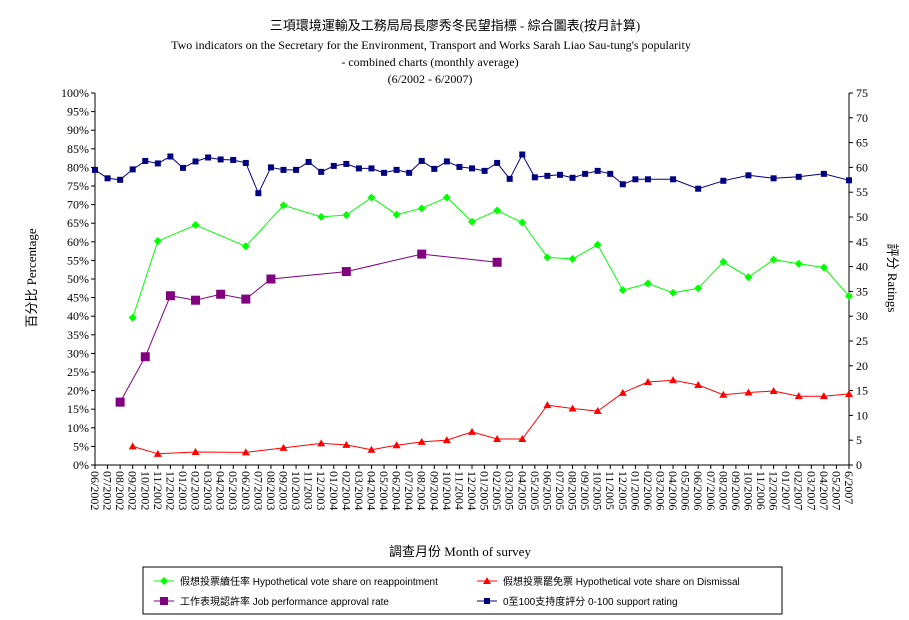 The image size is (909, 620). What do you see at coordinates (78, 242) in the screenshot?
I see `left-tick-label: 60%` at bounding box center [78, 242].